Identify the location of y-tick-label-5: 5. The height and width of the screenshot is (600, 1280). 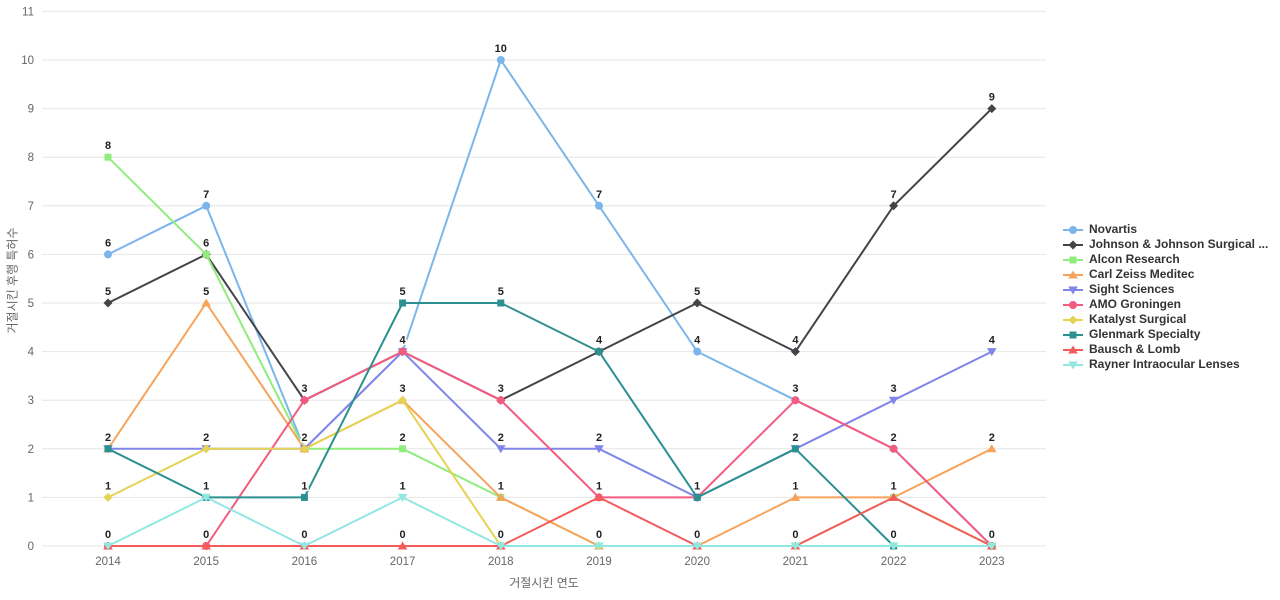
(31, 304).